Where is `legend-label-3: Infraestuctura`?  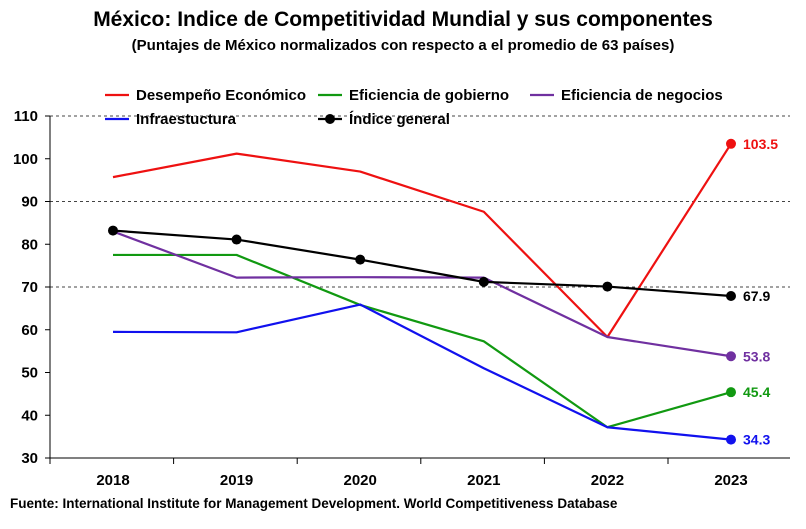
legend-label-3: Infraestuctura is located at coordinates (186, 119).